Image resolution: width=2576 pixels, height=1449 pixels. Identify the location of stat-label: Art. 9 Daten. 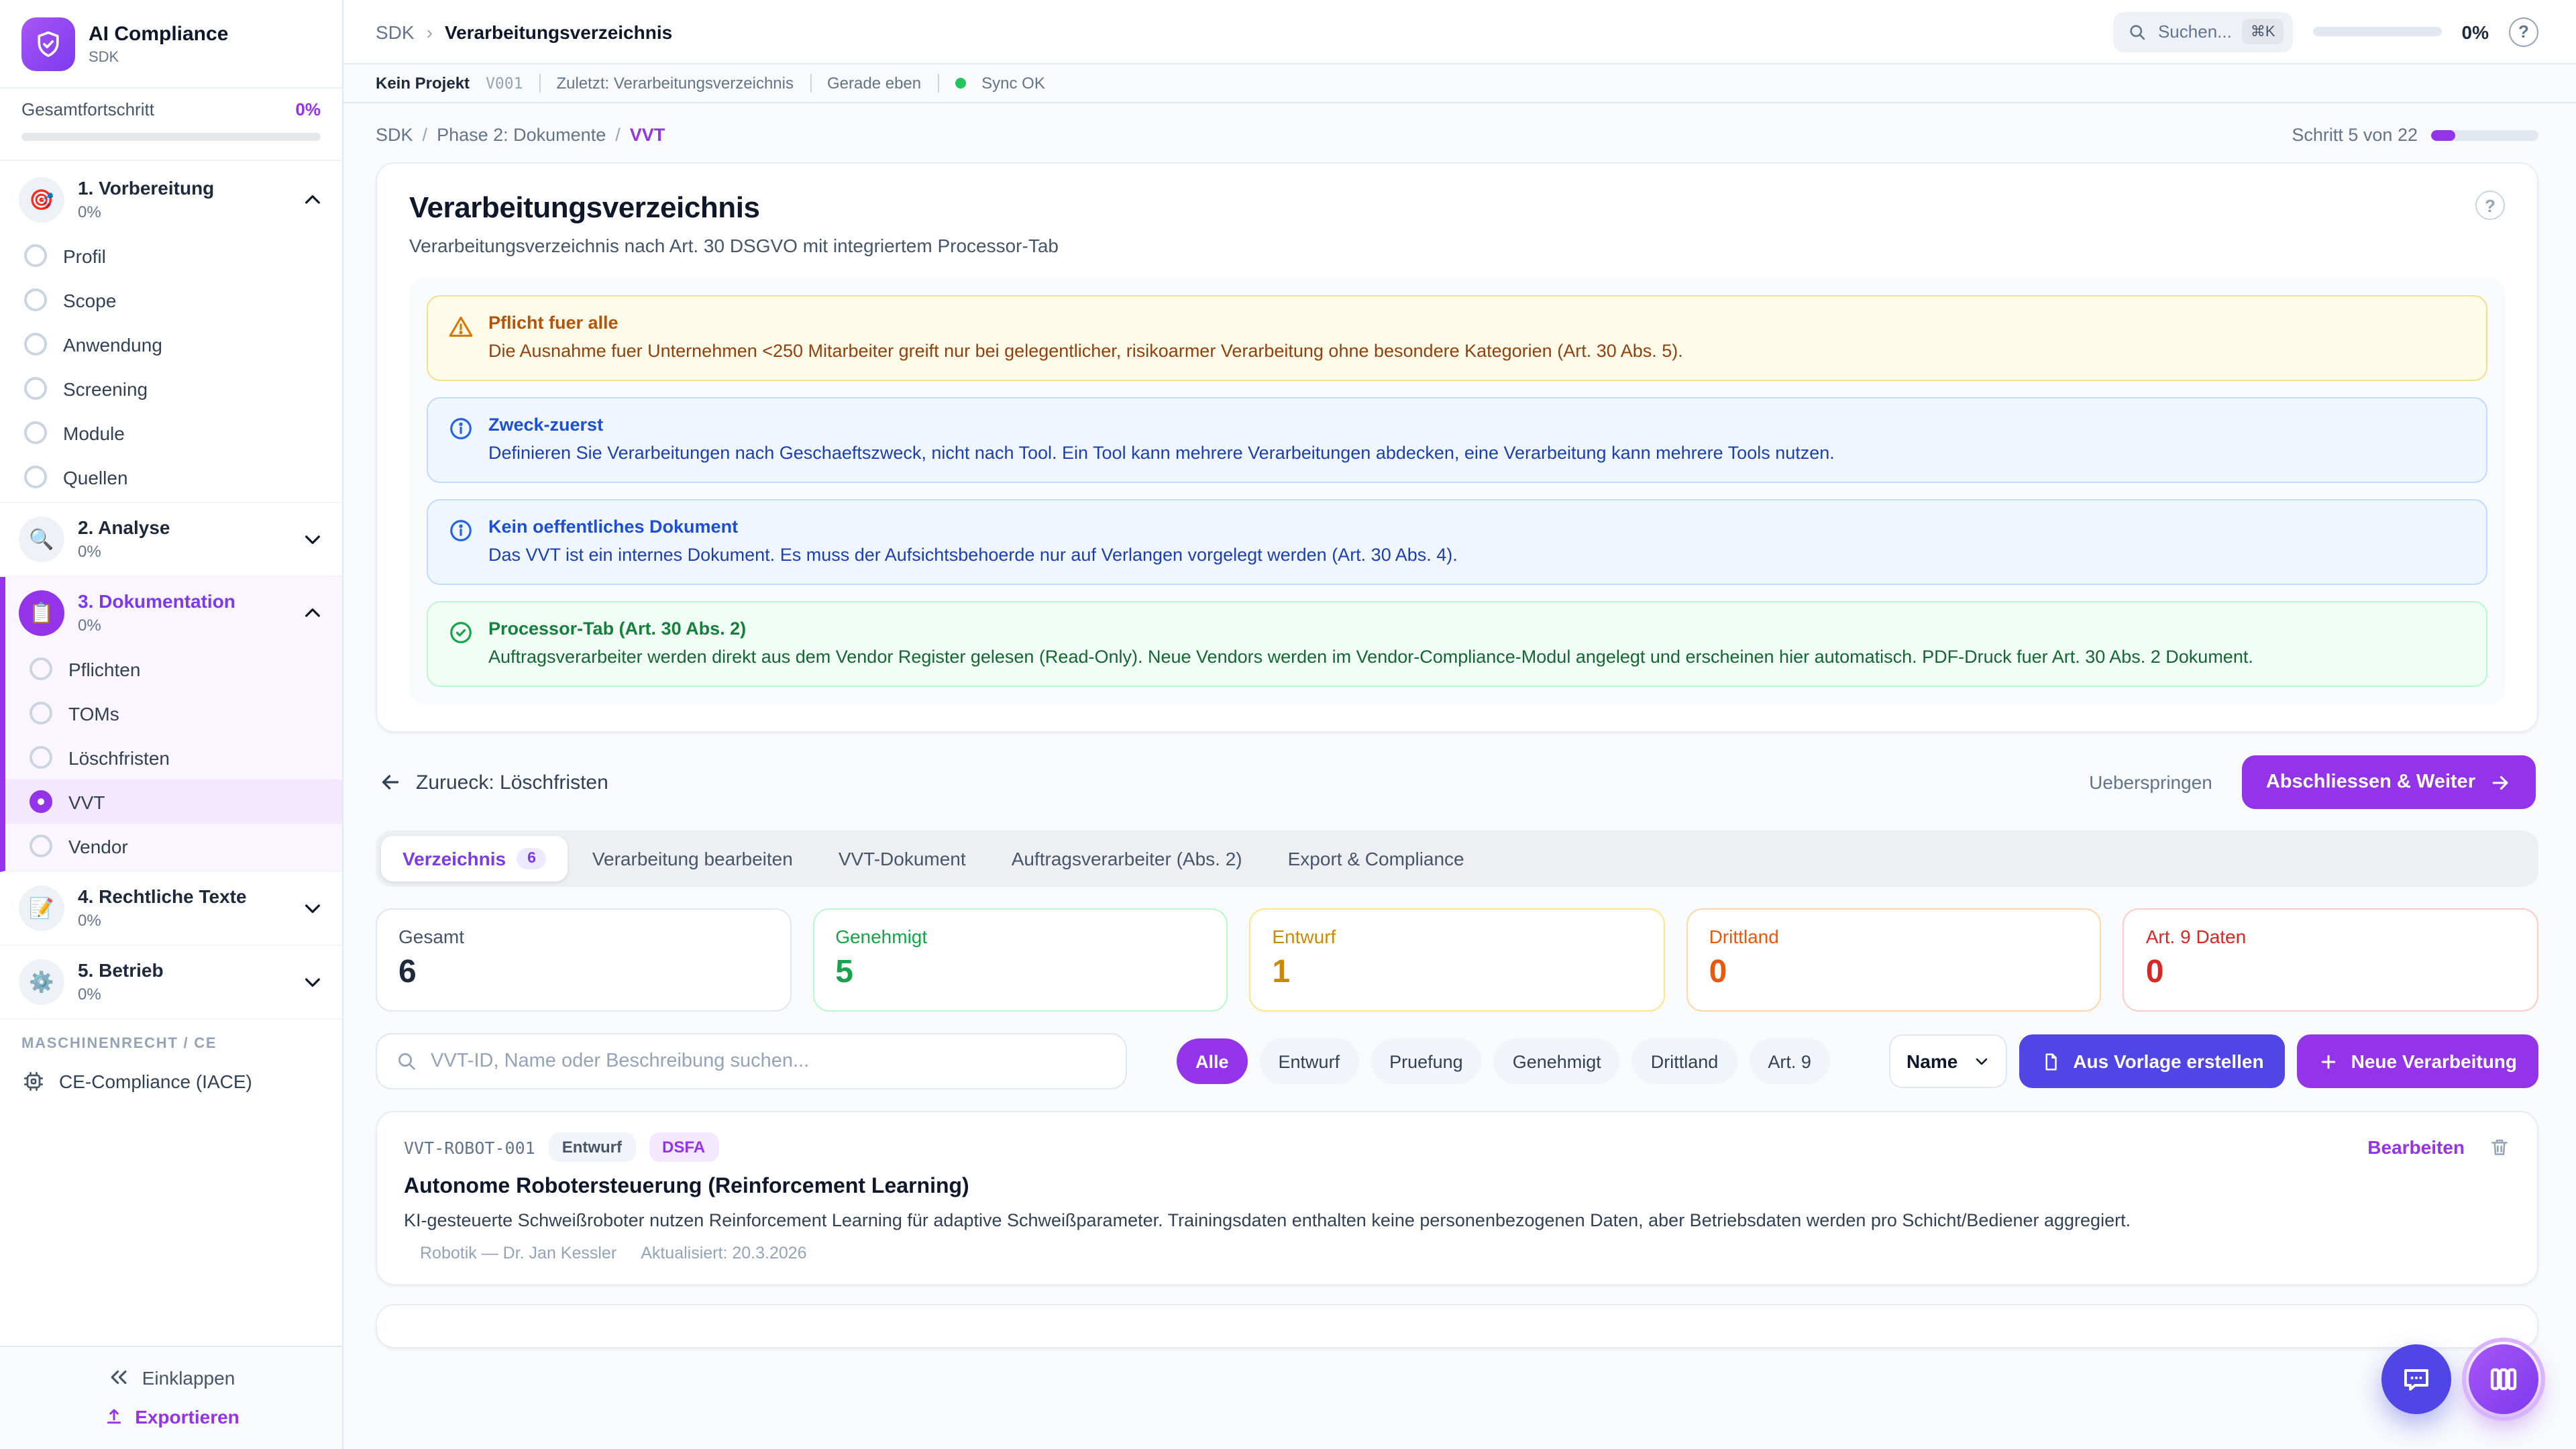
(2196, 936).